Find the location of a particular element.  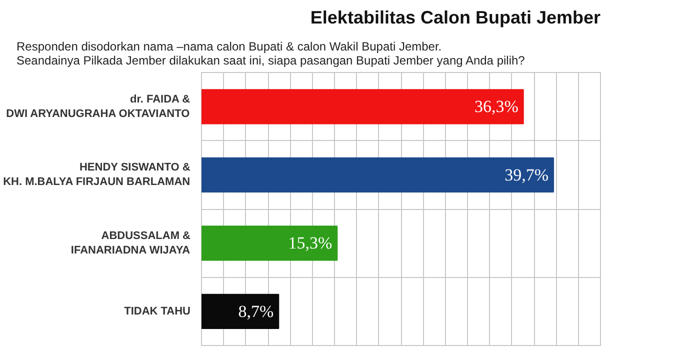

data-label: 39,7% is located at coordinates (526, 174).